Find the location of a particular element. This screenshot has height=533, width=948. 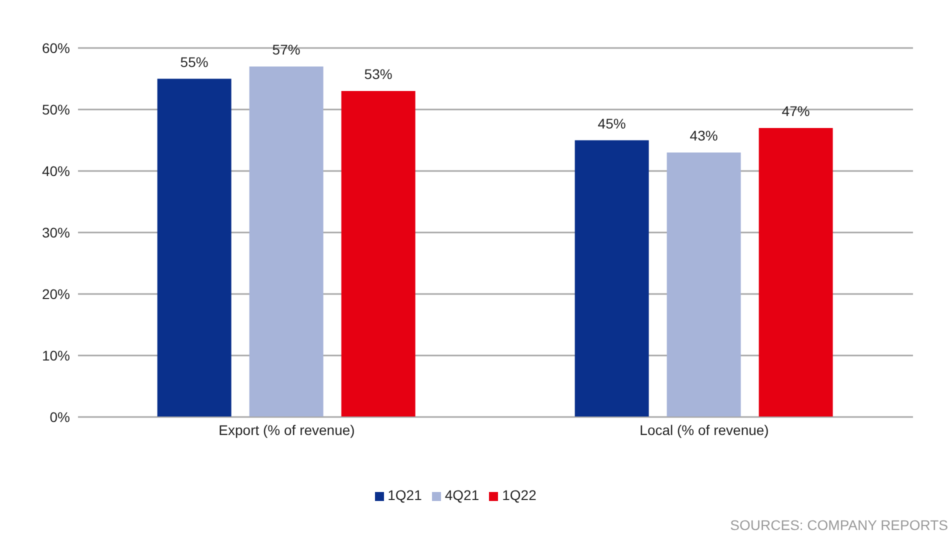

data-label: 53% is located at coordinates (378, 74).